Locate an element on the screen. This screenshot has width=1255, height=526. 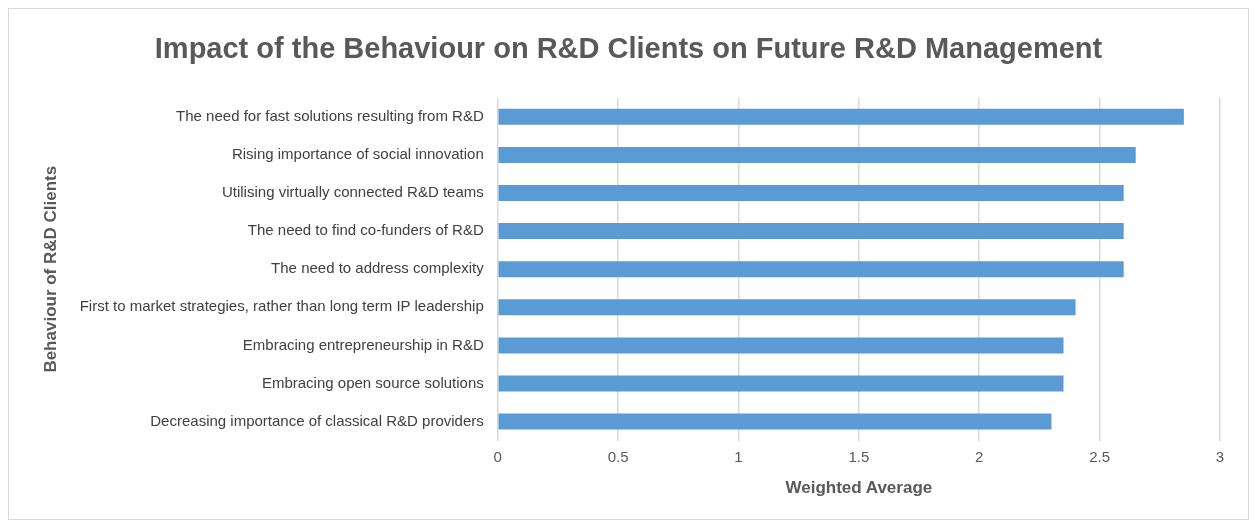
y-tick-label: The need to address complexity is located at coordinates (378, 268).